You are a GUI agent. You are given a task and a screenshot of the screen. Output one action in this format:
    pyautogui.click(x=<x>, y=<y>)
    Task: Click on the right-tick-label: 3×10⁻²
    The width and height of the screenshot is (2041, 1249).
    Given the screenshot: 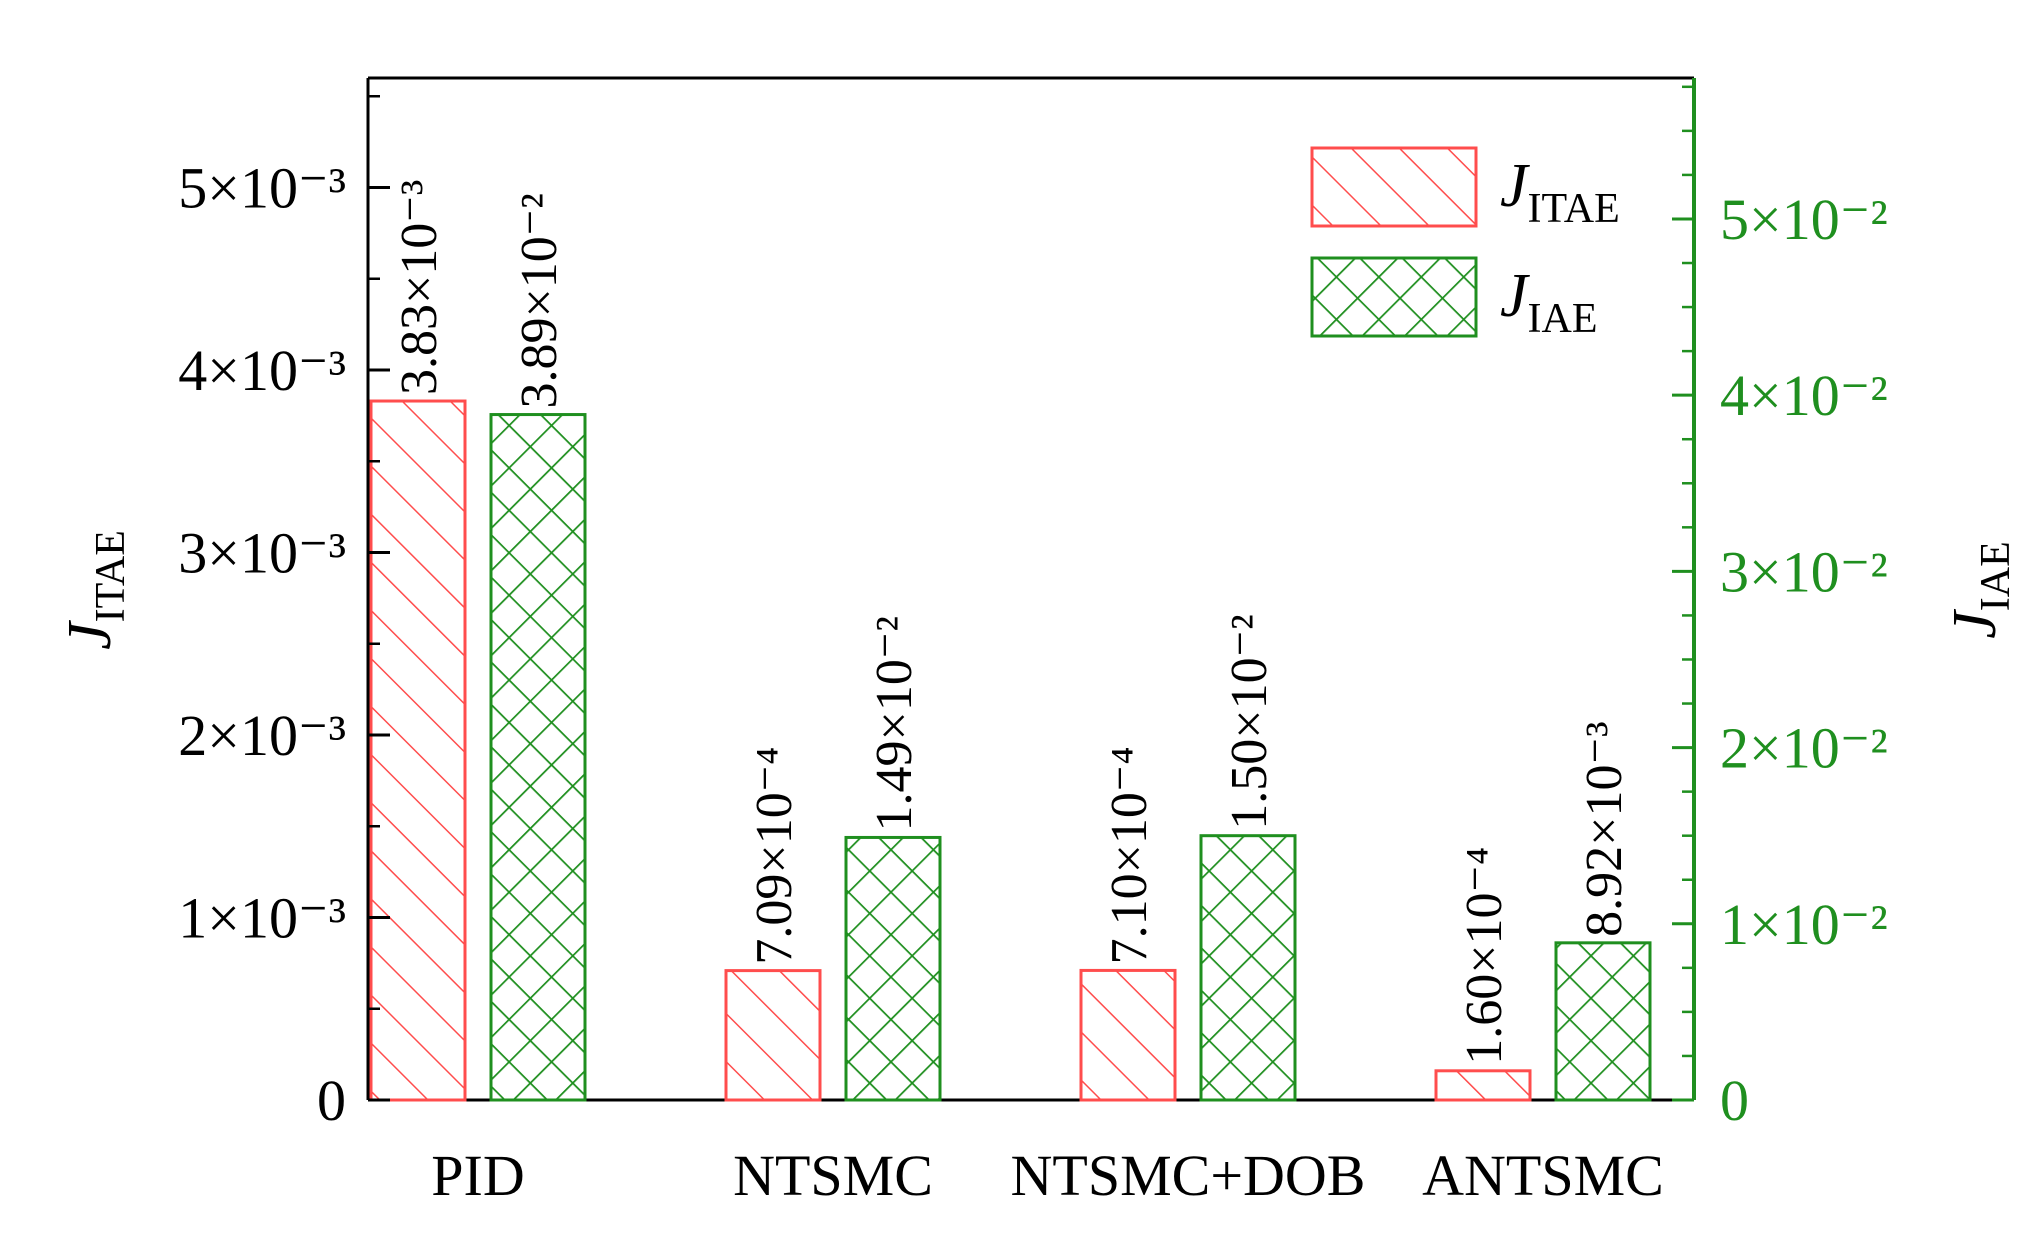 What is the action you would take?
    pyautogui.click(x=1804, y=571)
    